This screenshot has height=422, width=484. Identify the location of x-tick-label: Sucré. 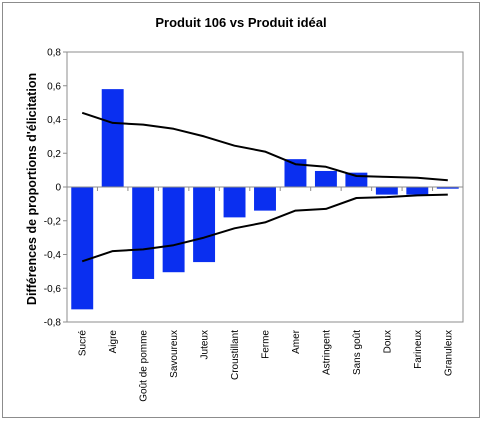
(83, 343).